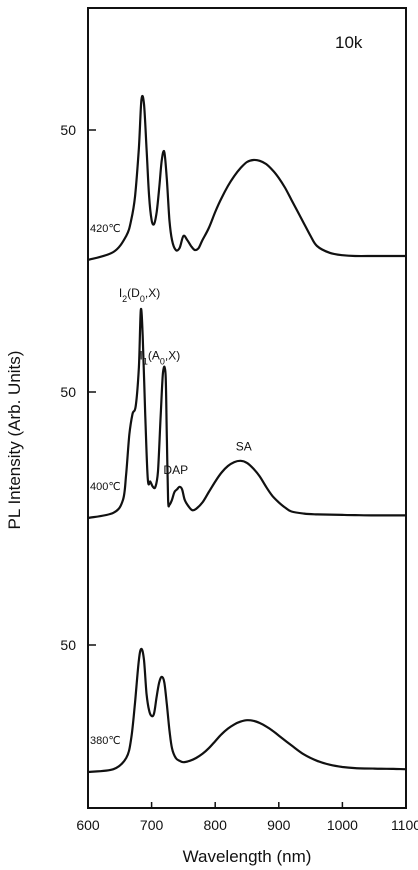 The width and height of the screenshot is (418, 870). I want to click on x-tick-label: 800, so click(216, 825).